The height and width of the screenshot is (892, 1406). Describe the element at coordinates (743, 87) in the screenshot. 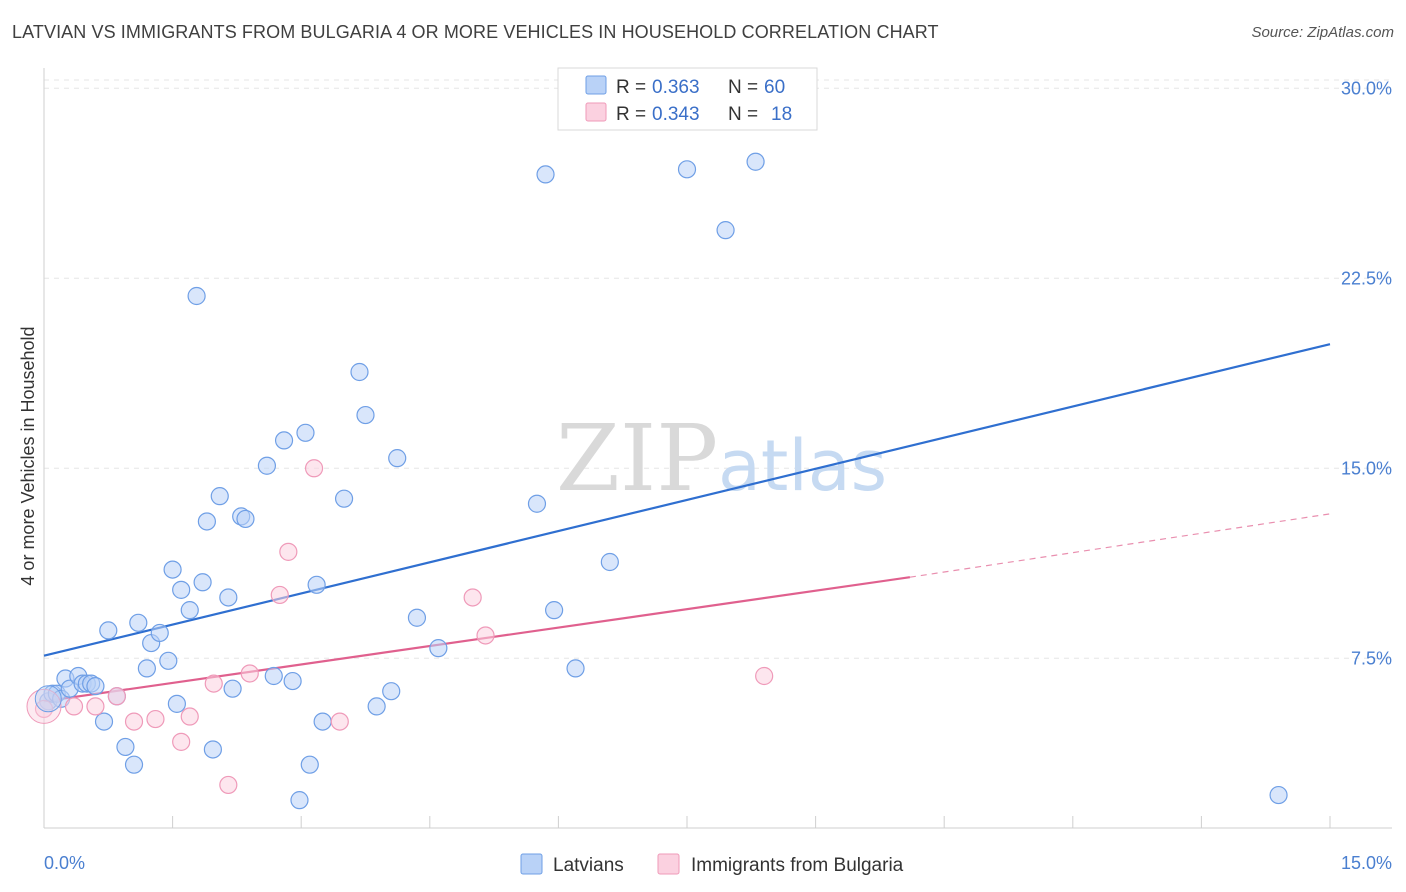

I see `legend-n-label-1: N =` at that location.